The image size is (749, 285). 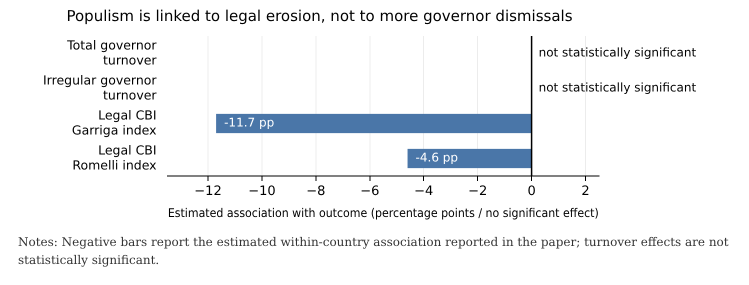 I want to click on text: Notes: Negative bars report the estimated within-country association reported in the paper; turnover effects are not statistically significant., so click(x=373, y=251).